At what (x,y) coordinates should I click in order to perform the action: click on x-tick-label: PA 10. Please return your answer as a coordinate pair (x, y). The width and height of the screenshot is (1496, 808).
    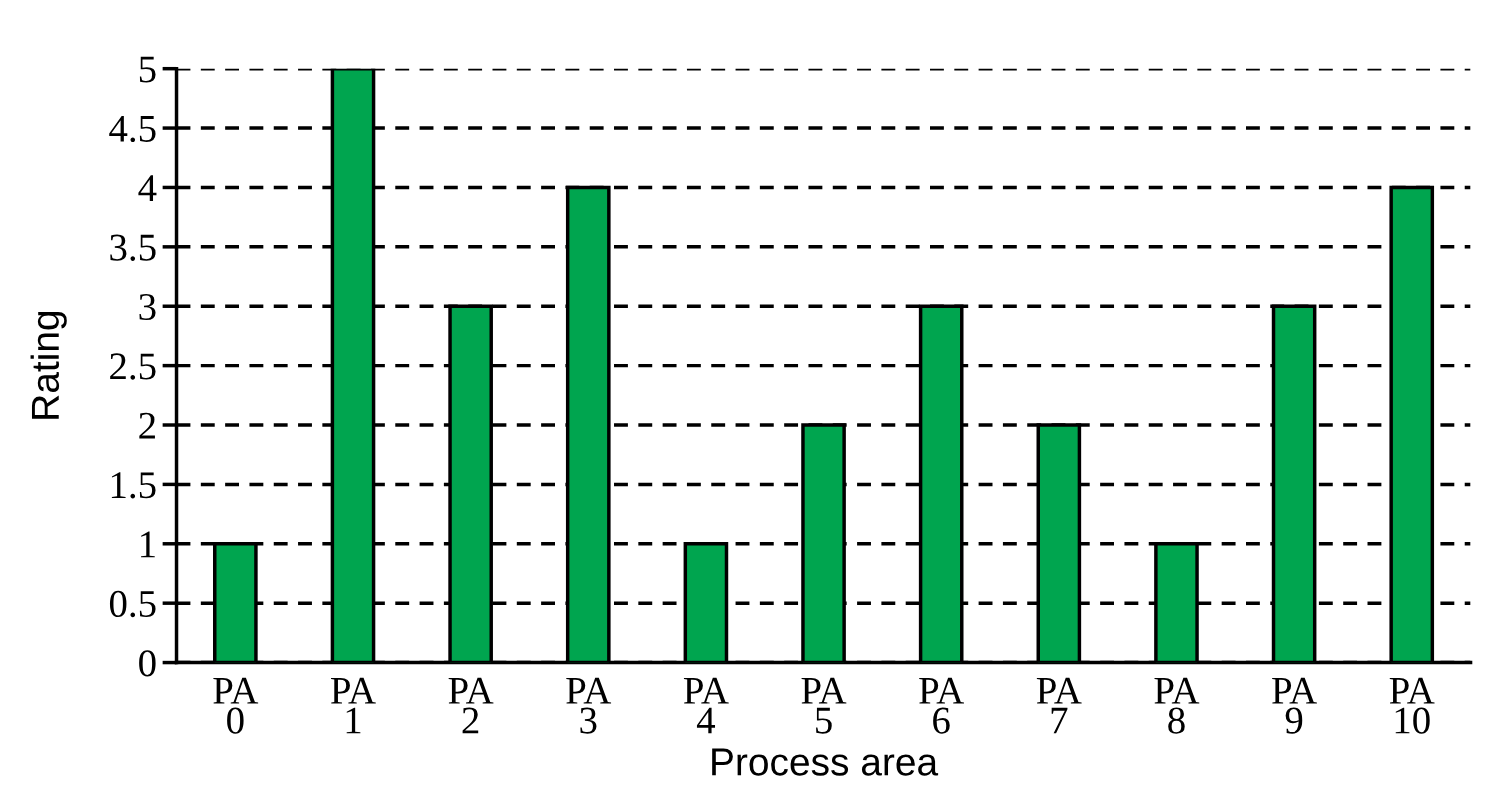
    Looking at the image, I should click on (1412, 705).